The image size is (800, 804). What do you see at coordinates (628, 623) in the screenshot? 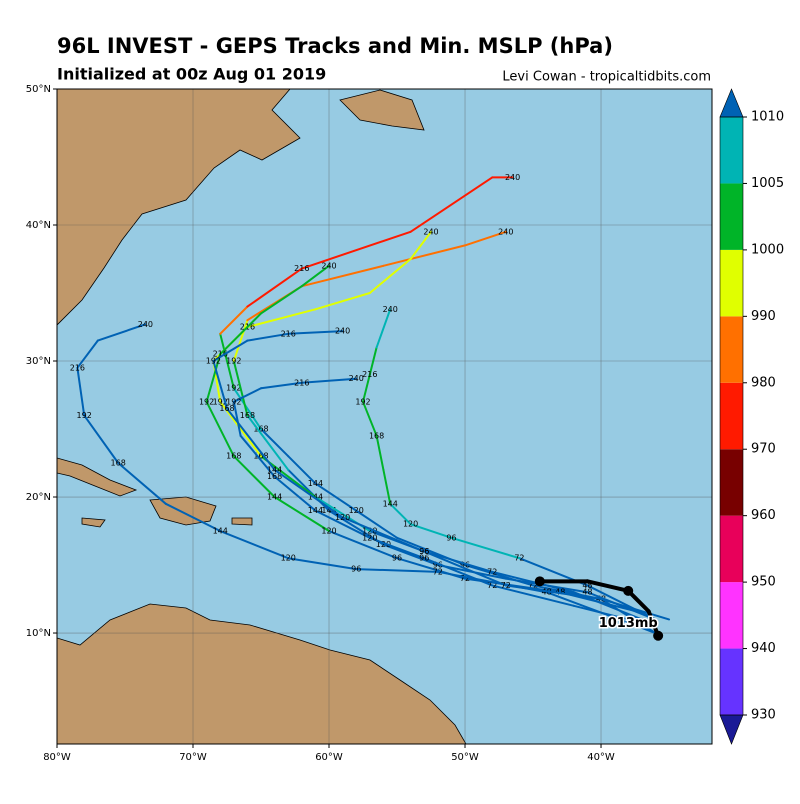
I see `mean-track-label: 1013mb` at bounding box center [628, 623].